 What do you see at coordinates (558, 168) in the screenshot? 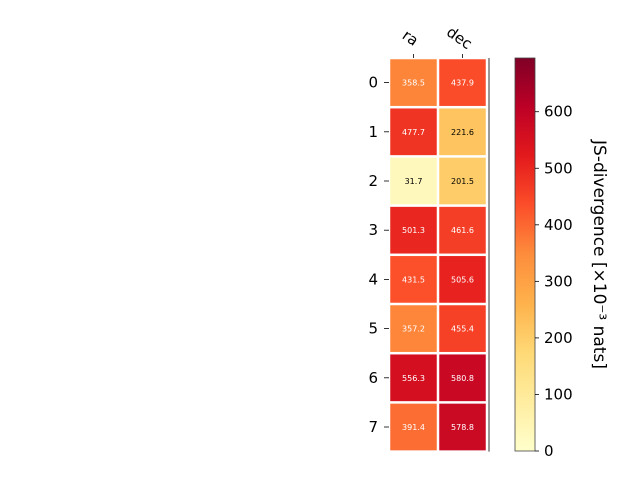
I see `colorbar-tick-label: 500` at bounding box center [558, 168].